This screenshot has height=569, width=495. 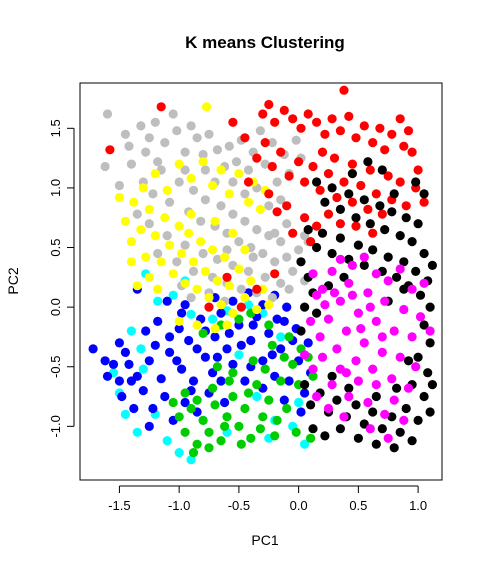 What do you see at coordinates (55, 367) in the screenshot?
I see `y-tick-label: -0.5` at bounding box center [55, 367].